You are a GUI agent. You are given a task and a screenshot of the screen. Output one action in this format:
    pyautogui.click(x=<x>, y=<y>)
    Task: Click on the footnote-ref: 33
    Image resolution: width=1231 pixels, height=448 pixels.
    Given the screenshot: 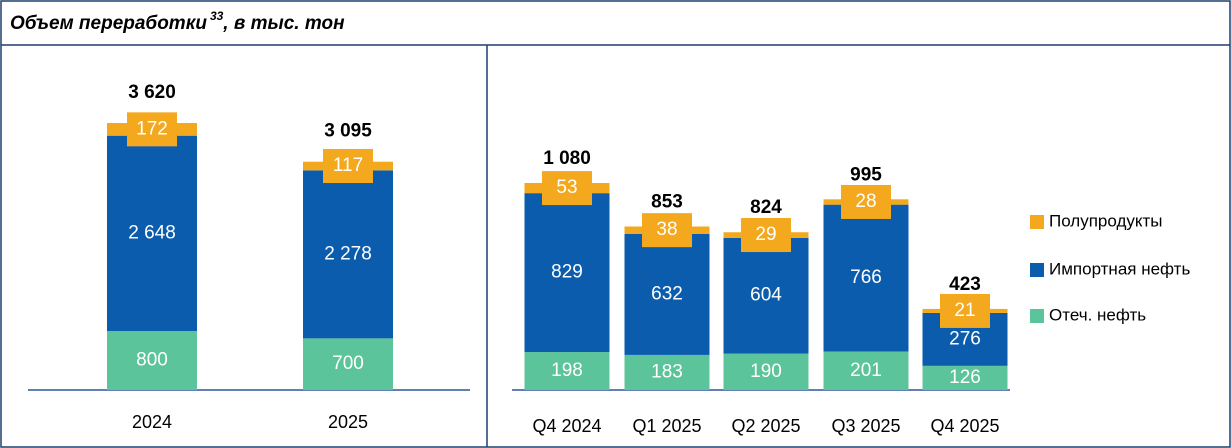 What is the action you would take?
    pyautogui.click(x=217, y=16)
    